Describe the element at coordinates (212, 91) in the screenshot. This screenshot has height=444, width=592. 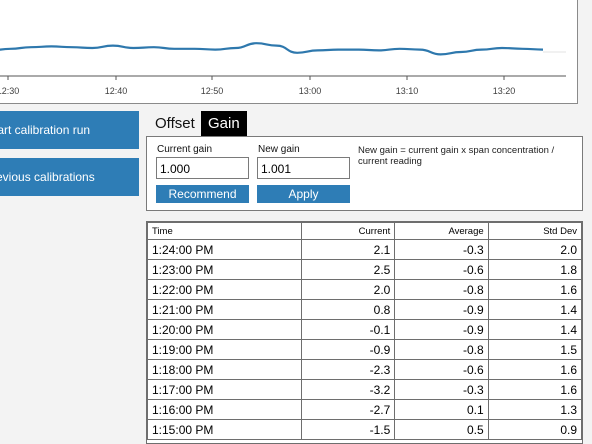
I see `x-tick-label: 12:50` at that location.